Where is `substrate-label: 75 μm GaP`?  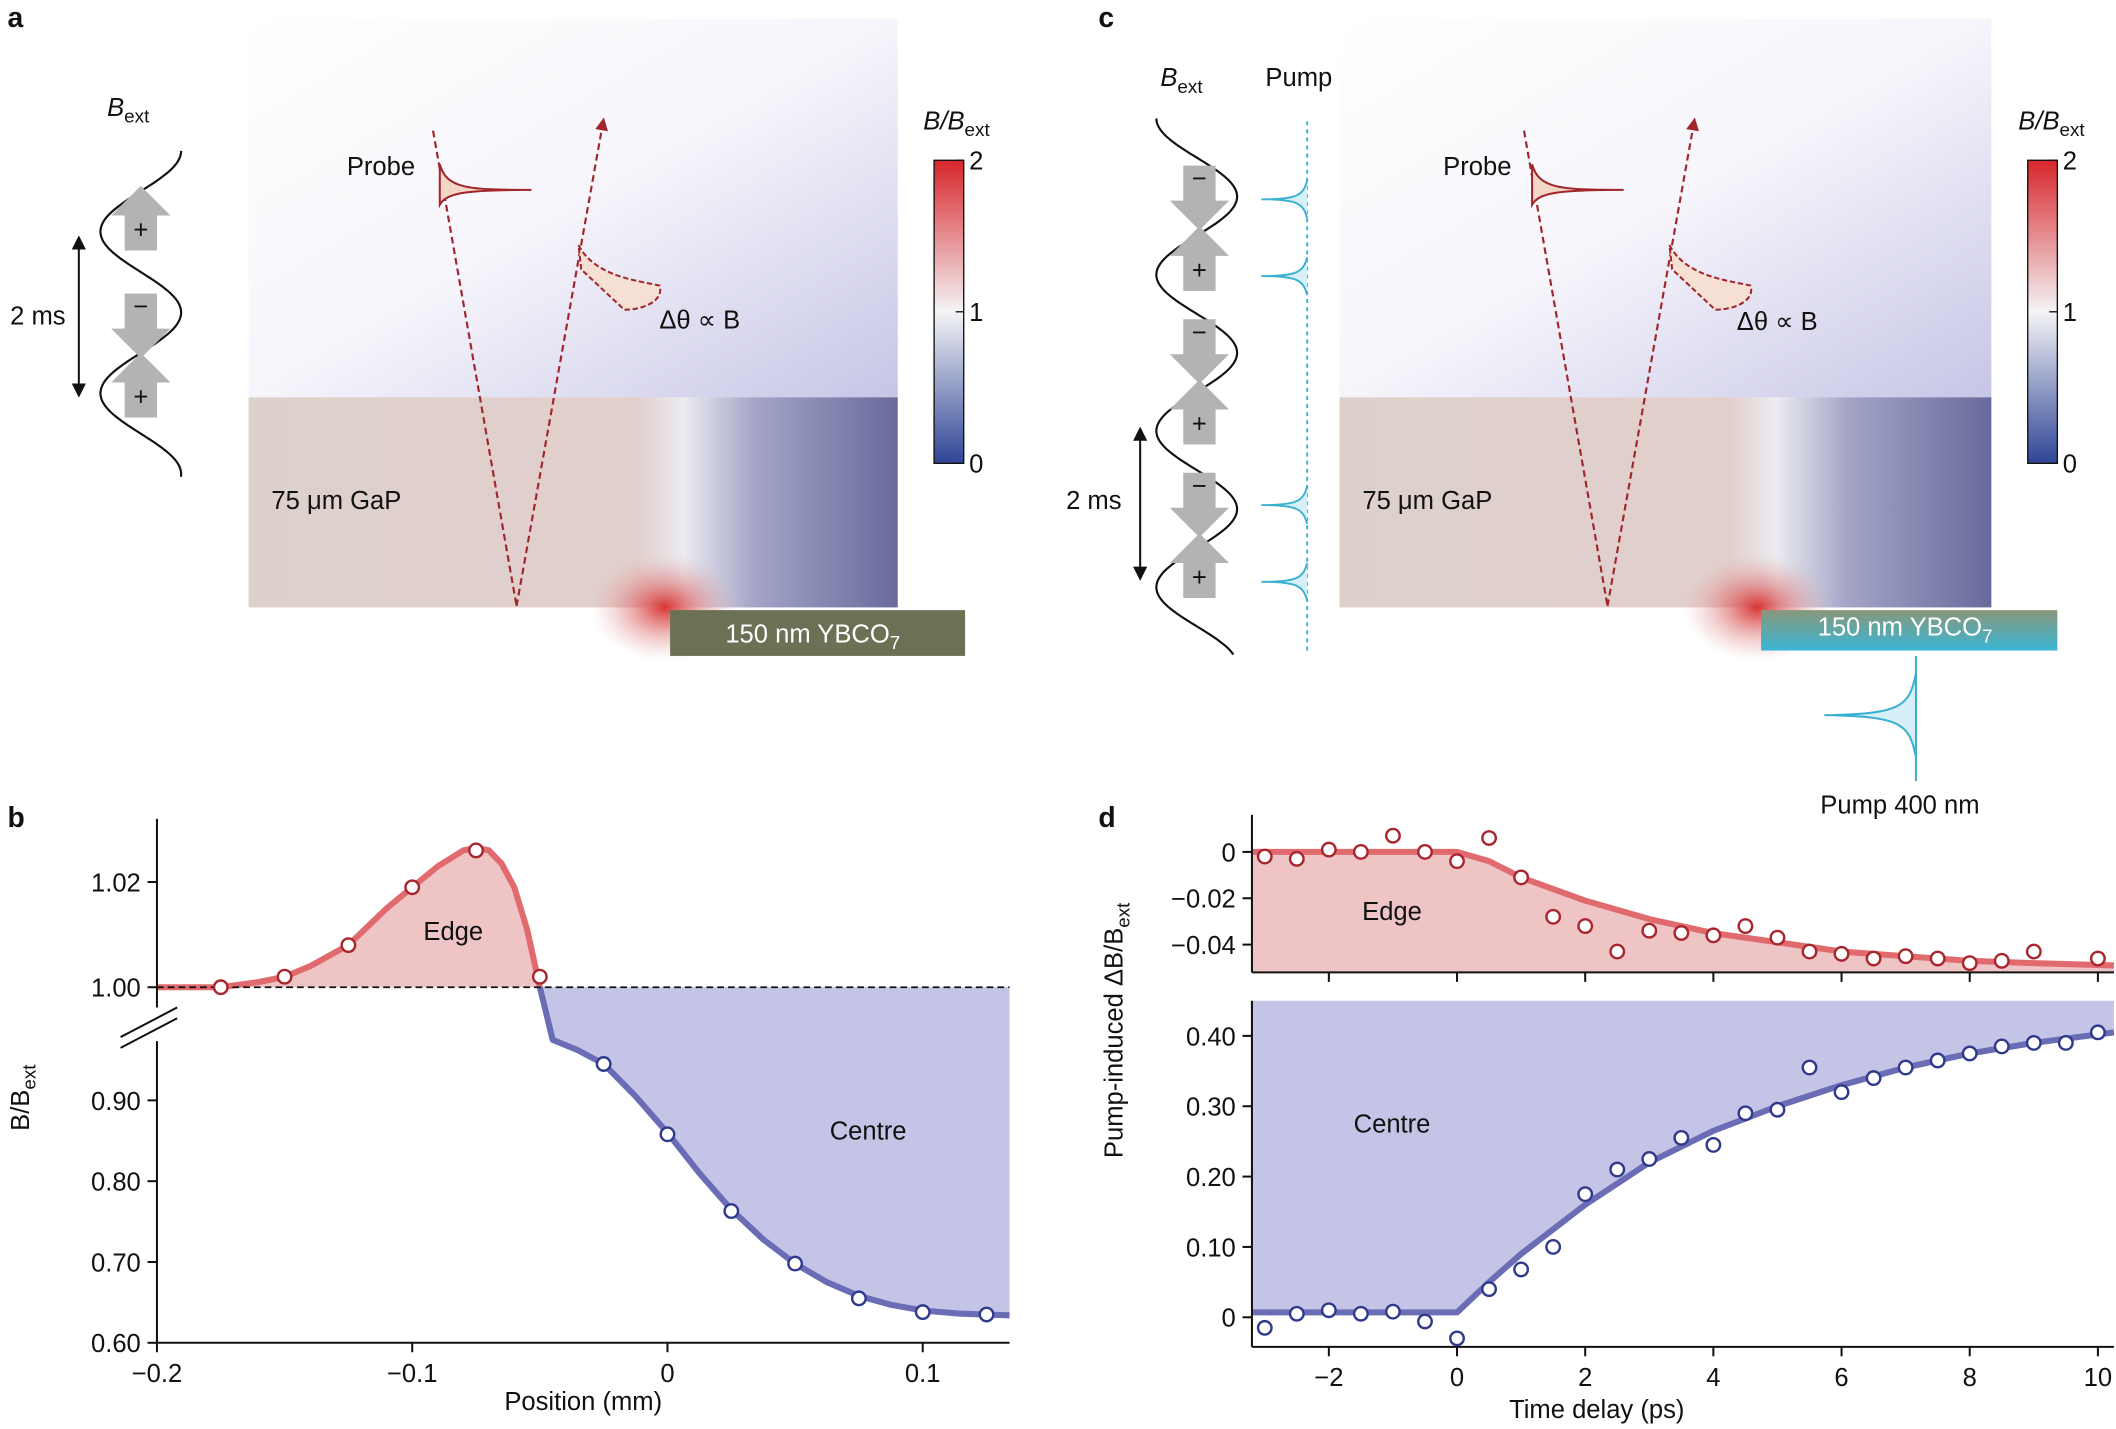 substrate-label: 75 μm GaP is located at coordinates (1427, 501).